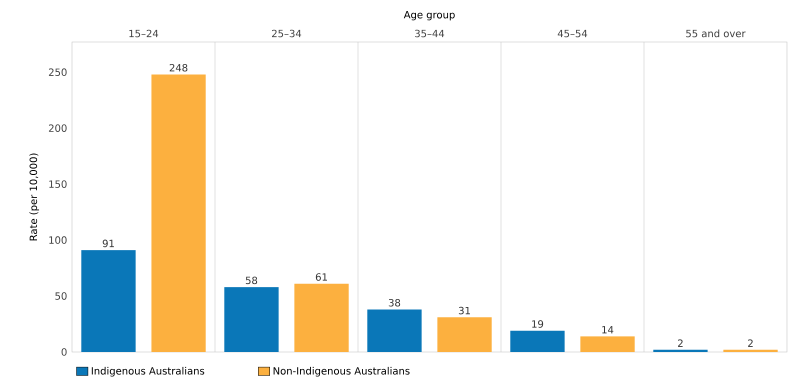 The width and height of the screenshot is (800, 388). I want to click on legend-label: Non-Indigenous Australians, so click(342, 371).